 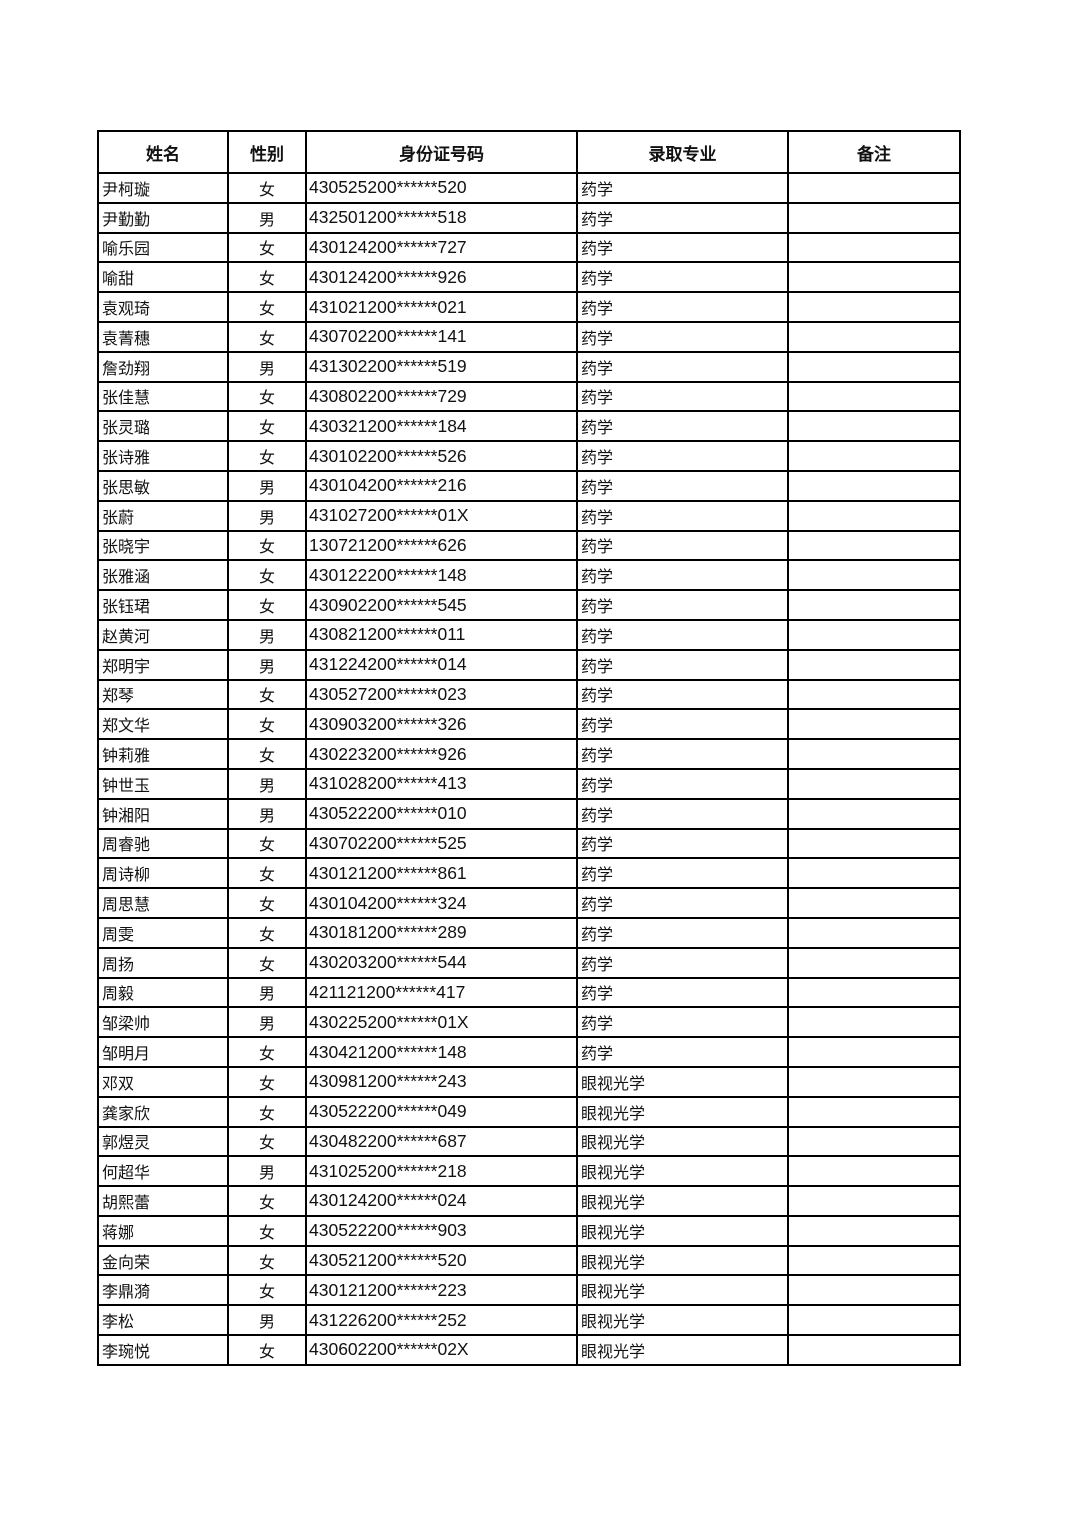 What do you see at coordinates (441, 1201) in the screenshot?
I see `id-number-cell: 430124200******024` at bounding box center [441, 1201].